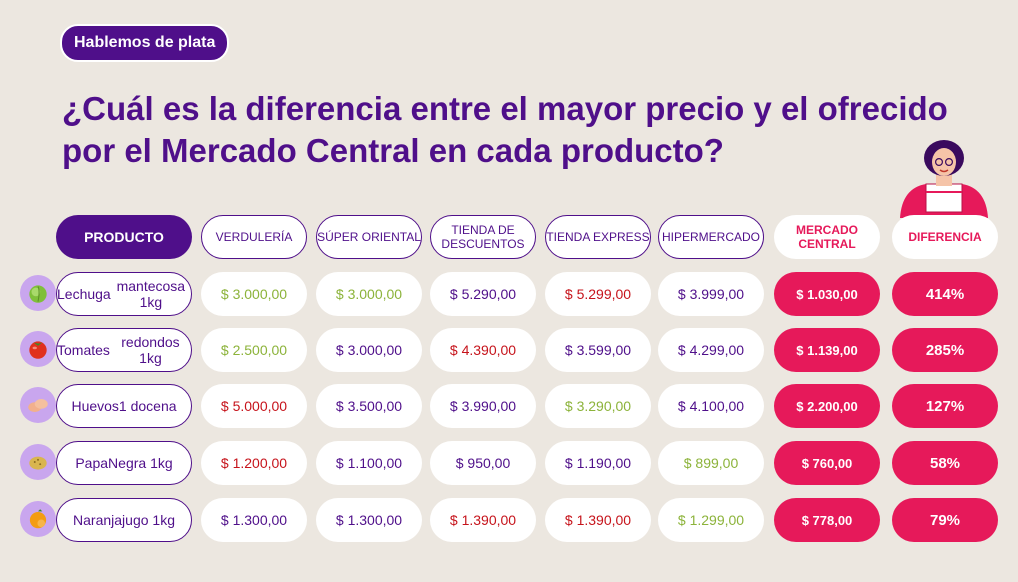 The height and width of the screenshot is (582, 1018). Describe the element at coordinates (711, 520) in the screenshot. I see `price-cell: $ 1.299,00` at that location.